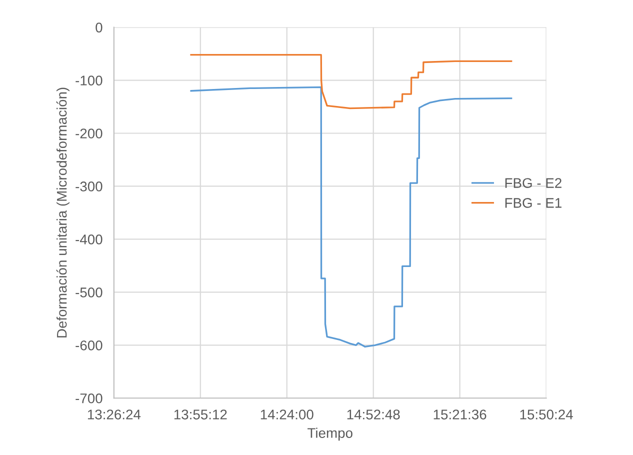  Describe the element at coordinates (89, 133) in the screenshot. I see `y-tick-label: -200` at that location.